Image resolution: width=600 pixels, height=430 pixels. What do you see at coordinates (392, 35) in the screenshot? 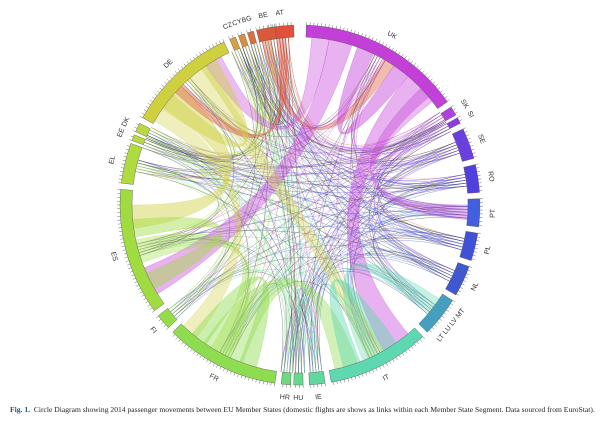
I see `segment-label: UK` at bounding box center [392, 35].